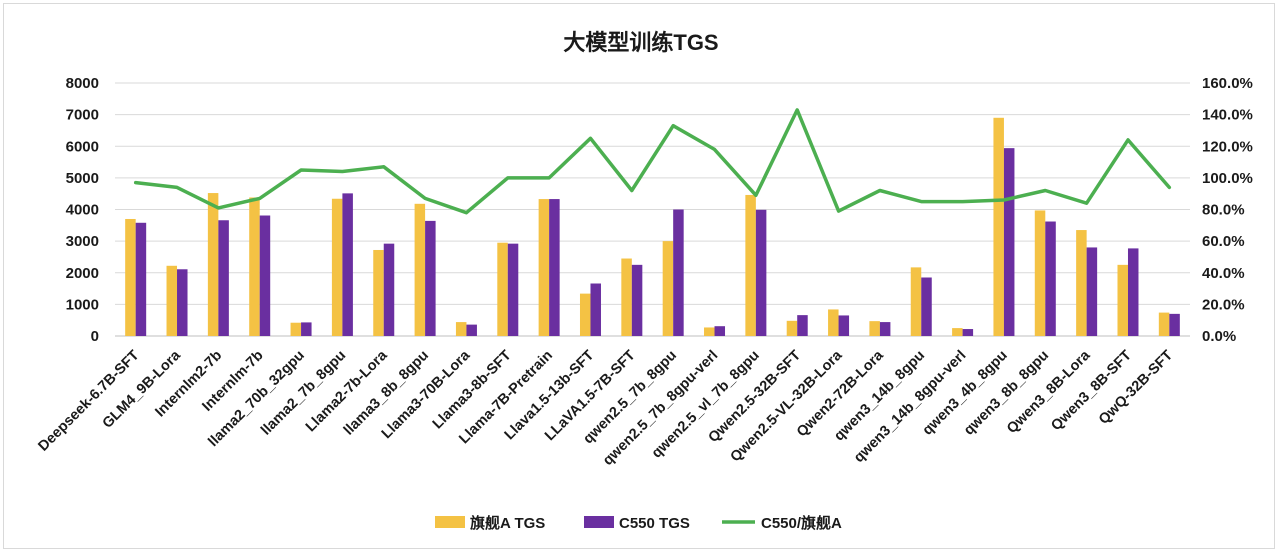 The width and height of the screenshot is (1280, 555). I want to click on y2-tick-label: 120.0%, so click(1227, 146).